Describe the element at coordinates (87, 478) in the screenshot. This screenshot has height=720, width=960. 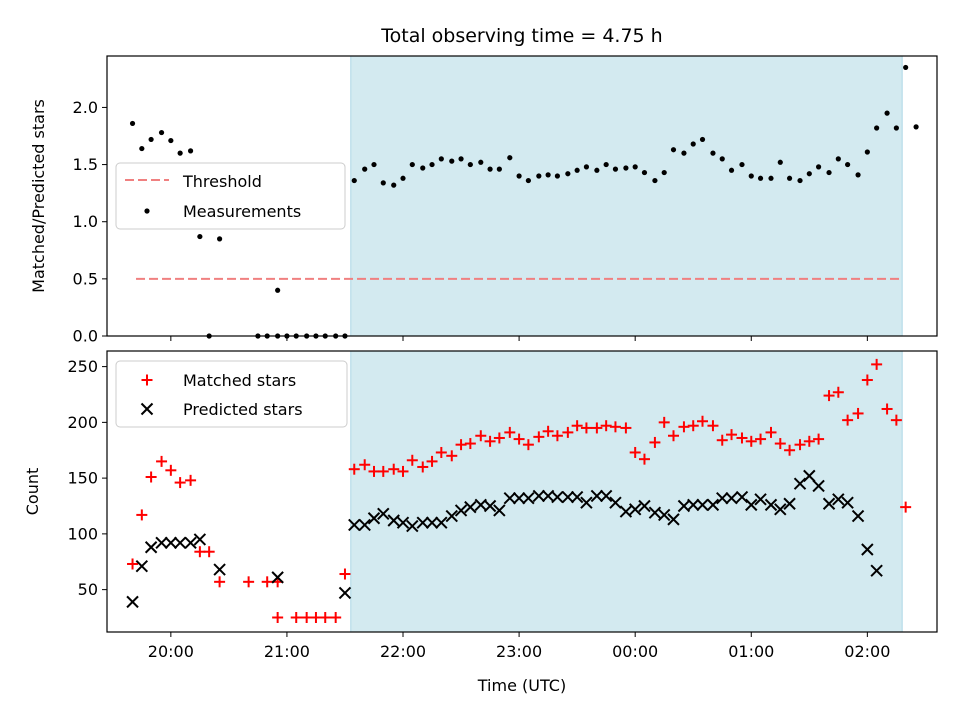
I see `count-y-ticks: 50 100 150 200 250` at that location.